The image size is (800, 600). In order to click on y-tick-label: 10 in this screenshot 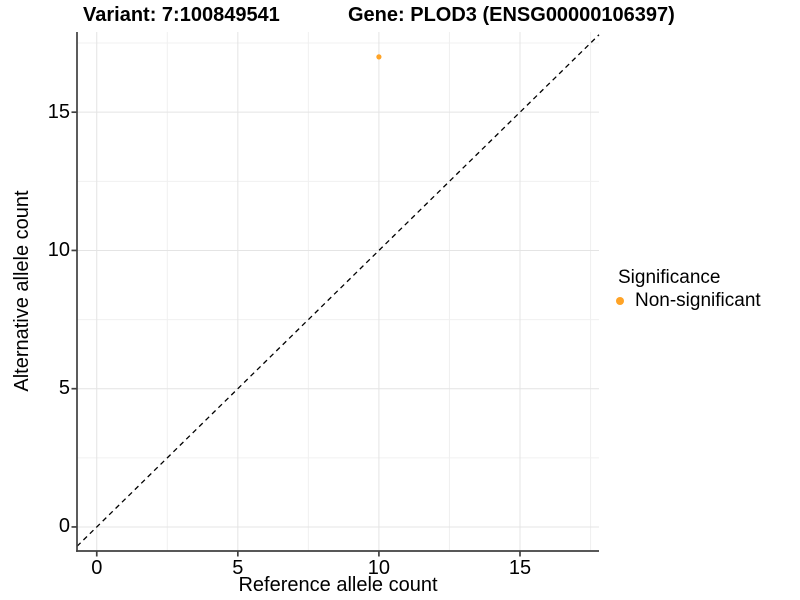, I will do `click(58, 249)`.